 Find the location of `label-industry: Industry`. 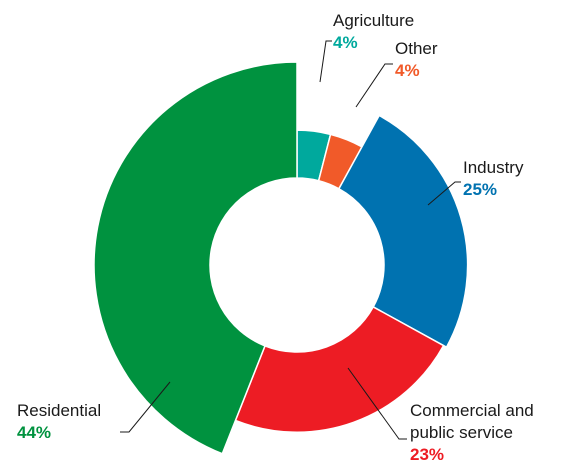

label-industry: Industry is located at coordinates (493, 167).